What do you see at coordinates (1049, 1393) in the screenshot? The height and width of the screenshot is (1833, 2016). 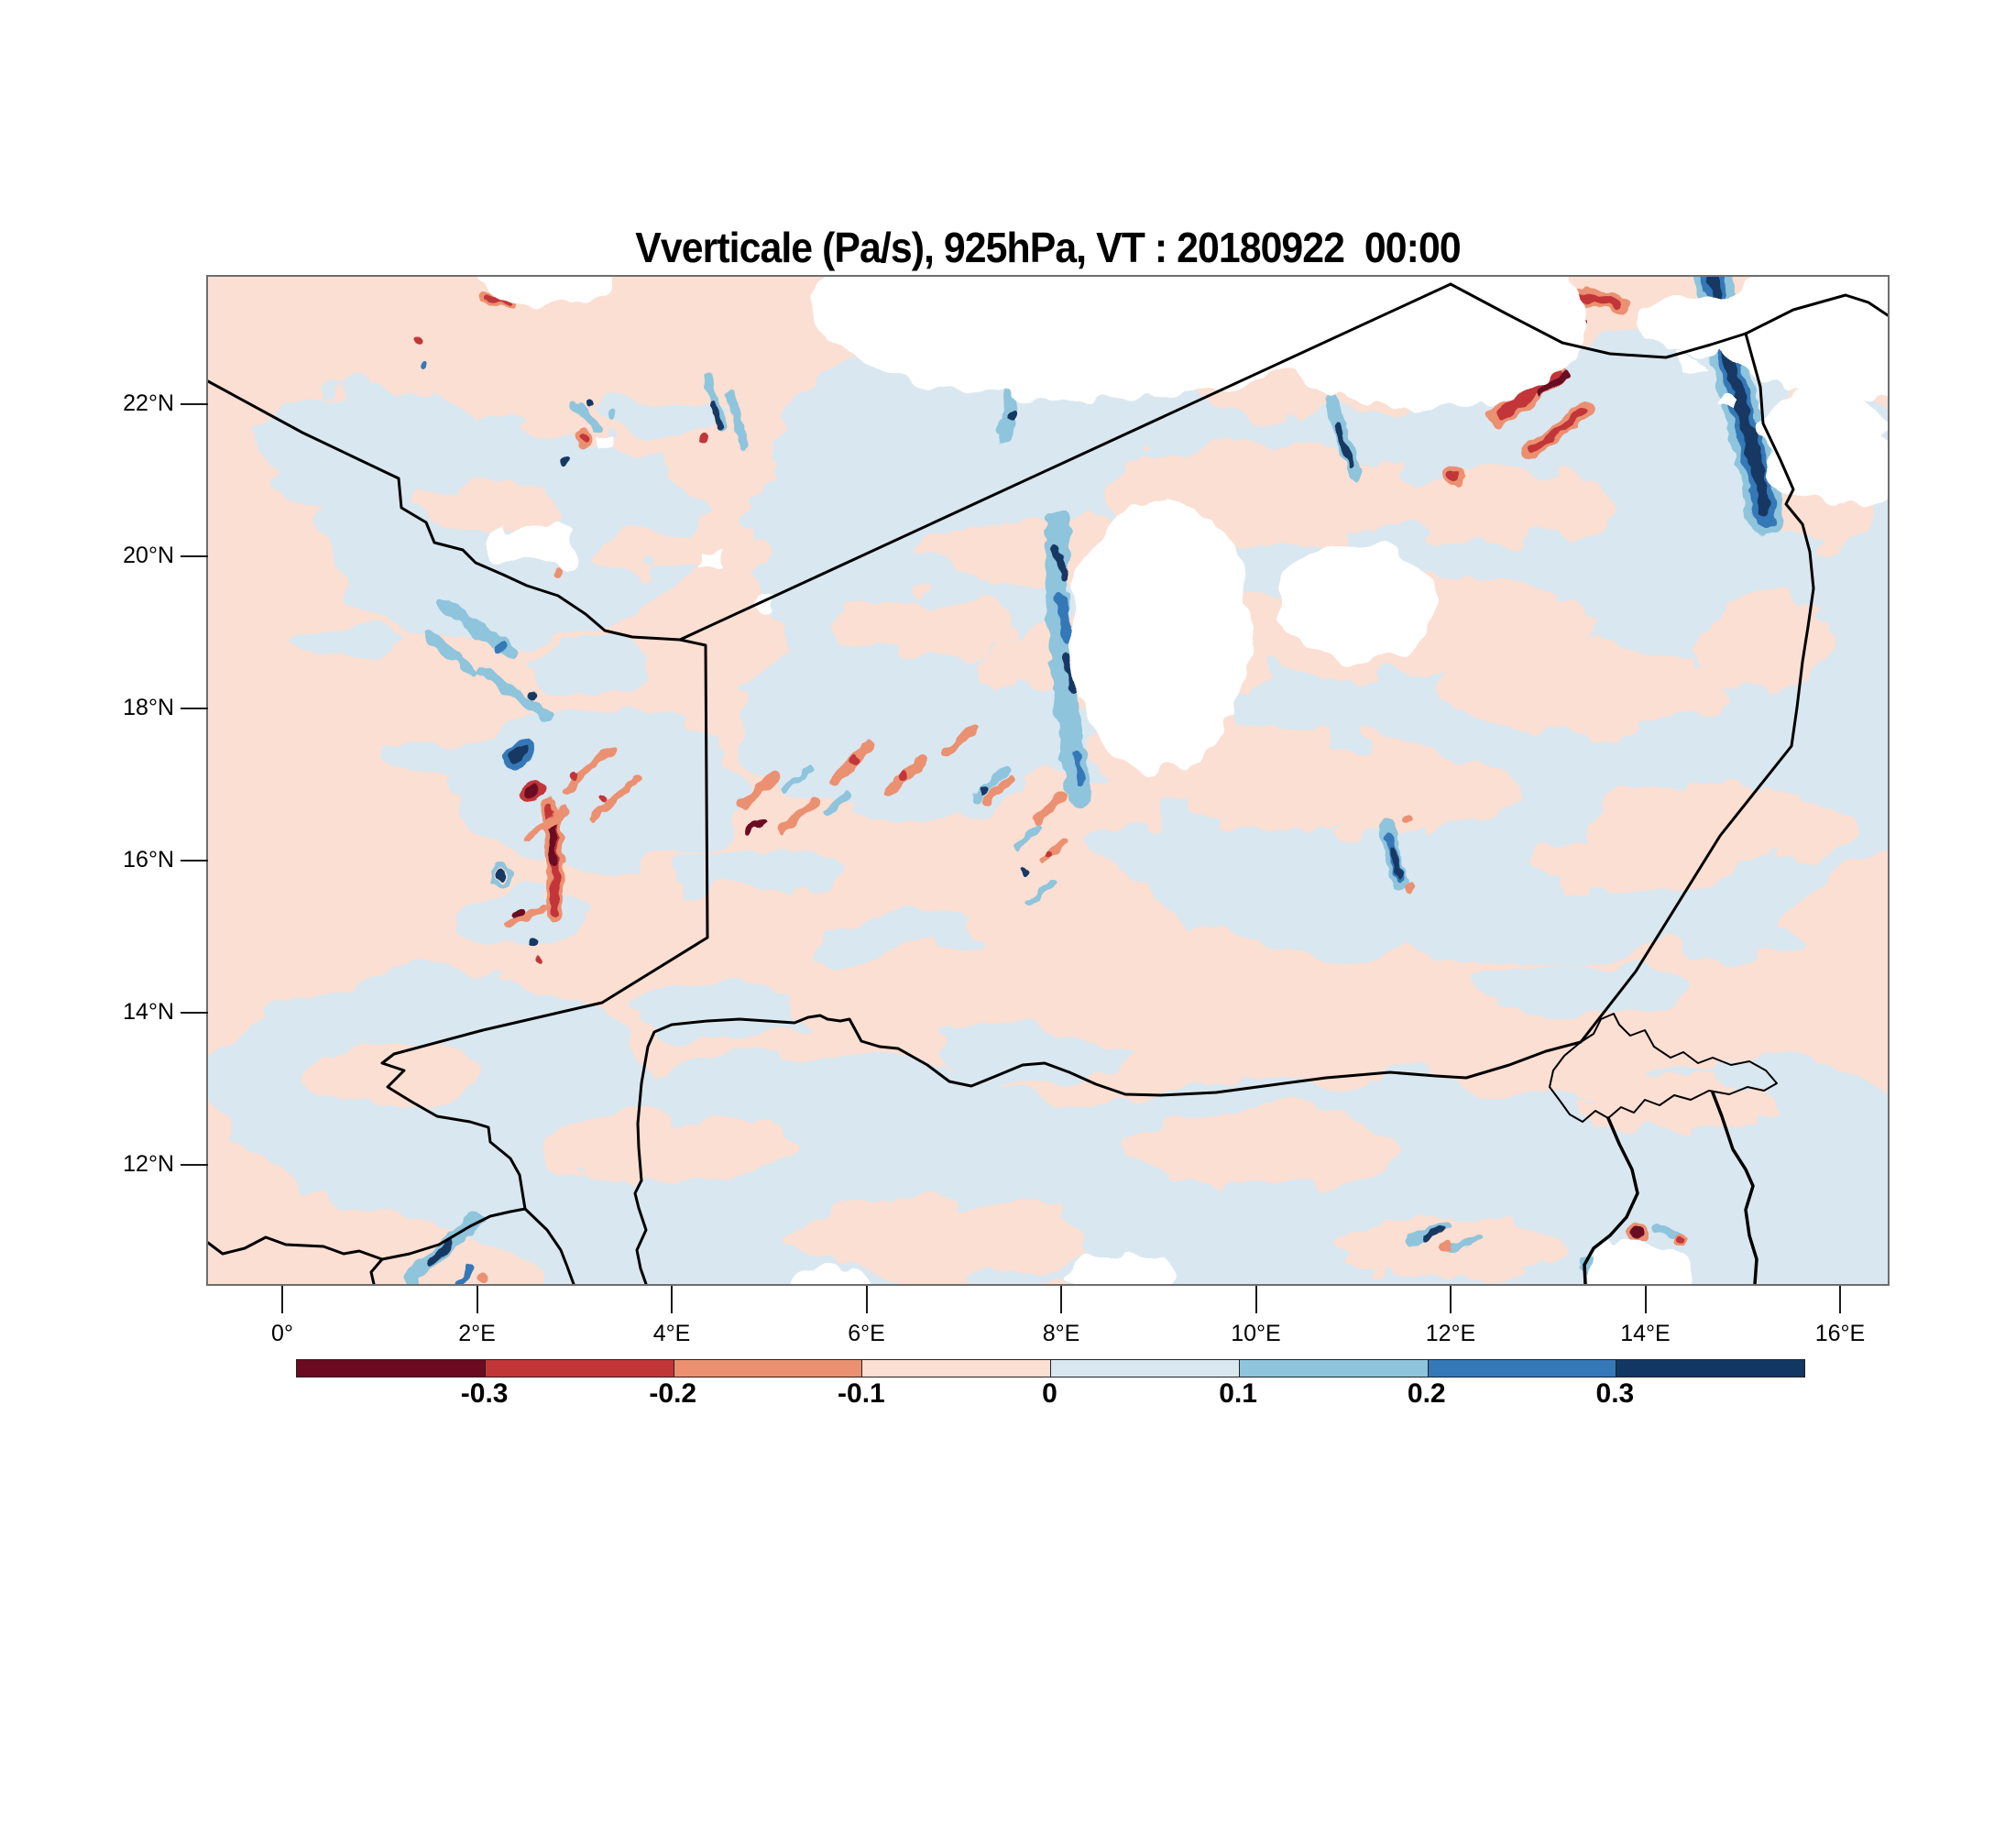 I see `colorbar-tick-label: 0` at bounding box center [1049, 1393].